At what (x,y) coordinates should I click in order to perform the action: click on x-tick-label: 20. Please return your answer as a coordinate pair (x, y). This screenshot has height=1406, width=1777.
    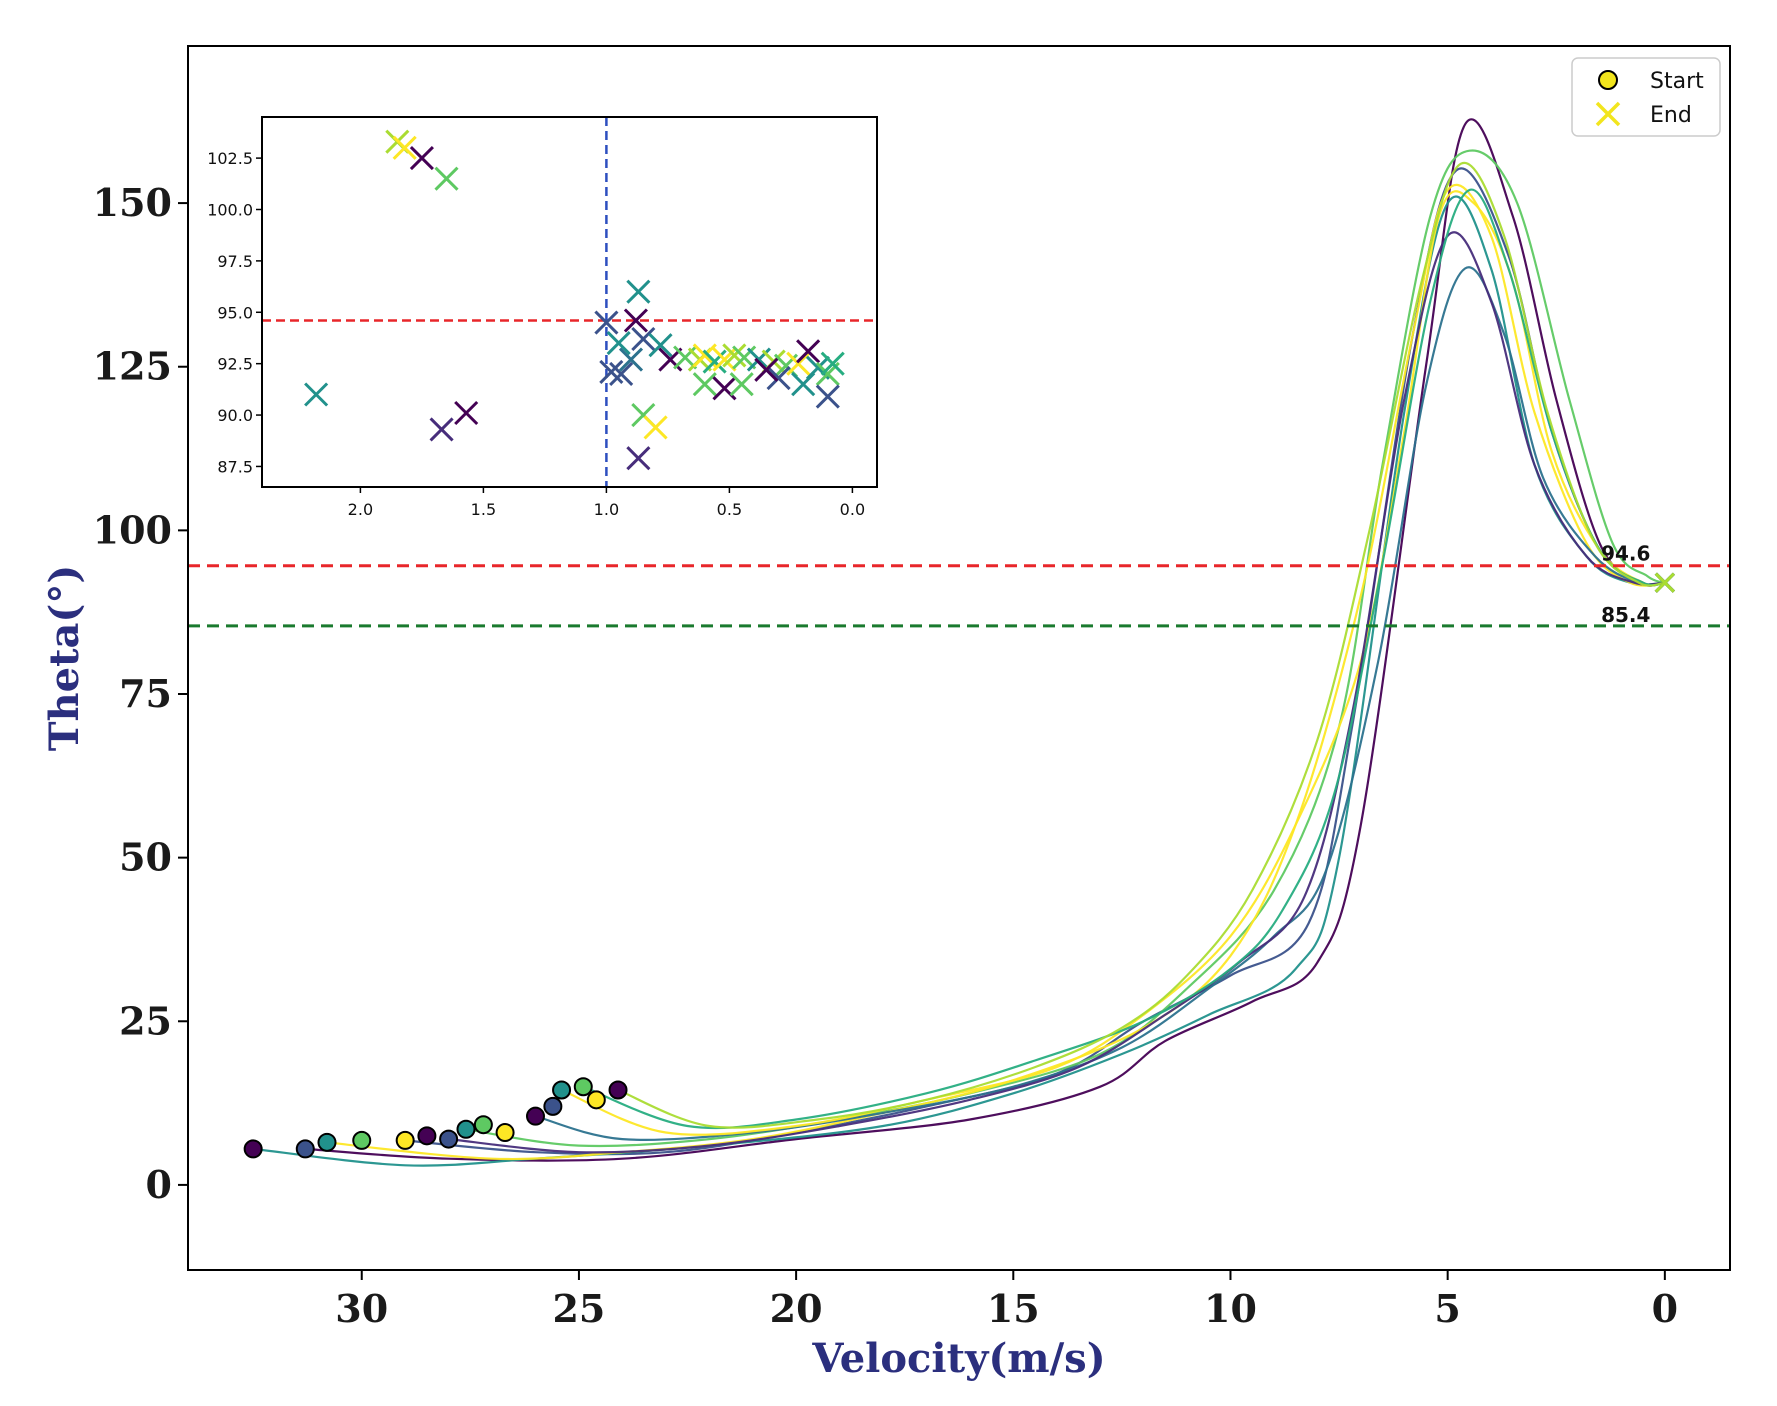
    Looking at the image, I should click on (796, 1308).